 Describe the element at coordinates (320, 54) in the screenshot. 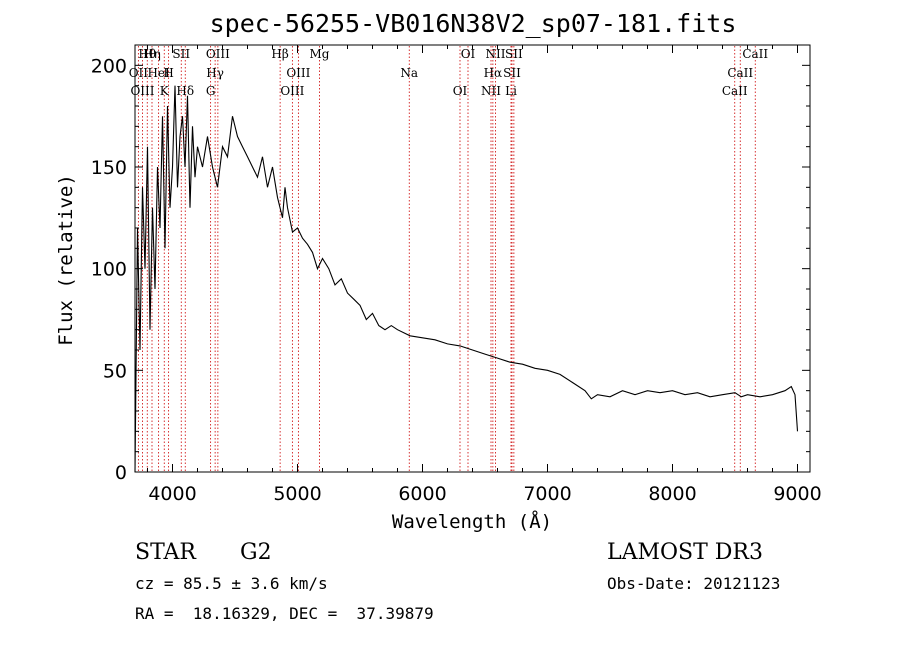

I see `emission-line-label: Mg` at that location.